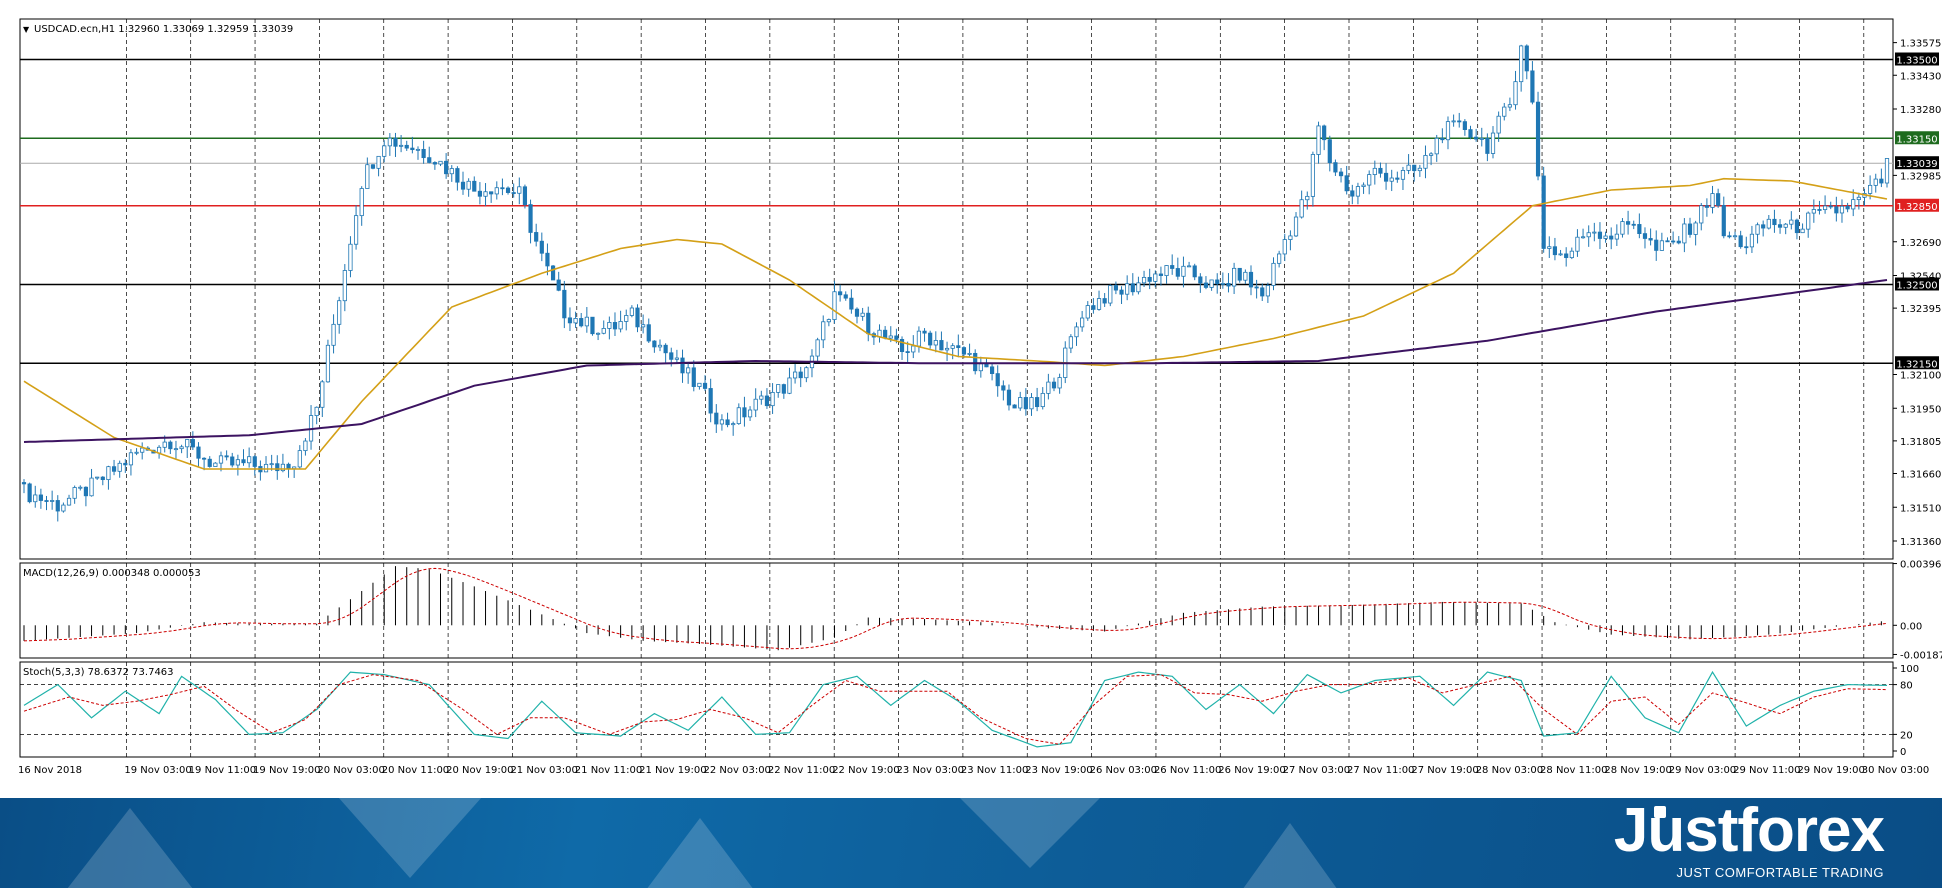  What do you see at coordinates (1920, 475) in the screenshot?
I see `y-tick-label: 1.31660` at bounding box center [1920, 475].